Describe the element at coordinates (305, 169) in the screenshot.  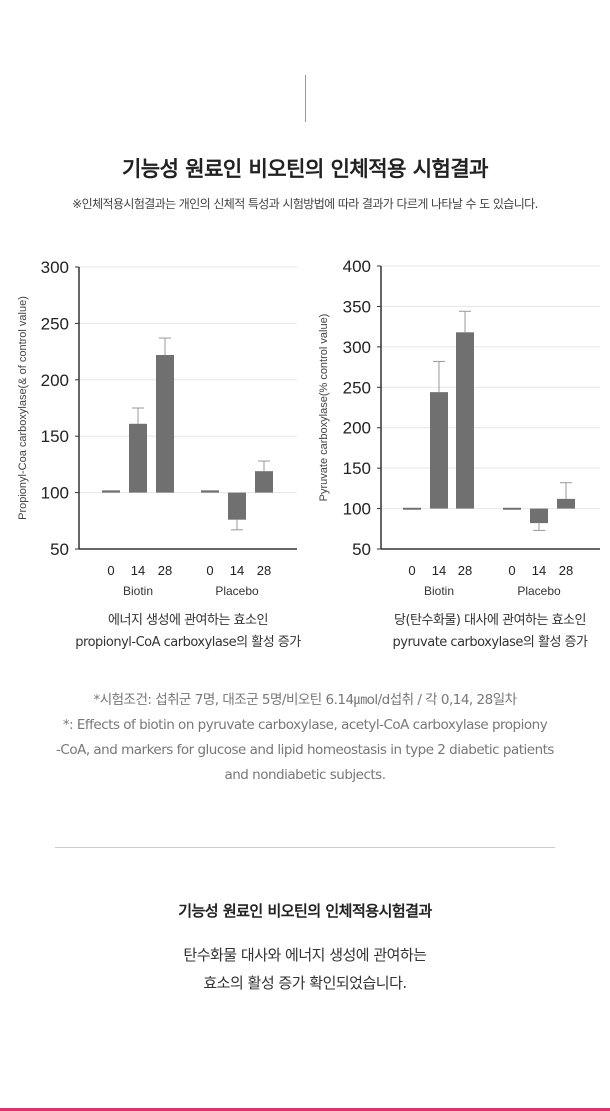
I see `page-title: 기능성 원료인 비오틴의 인체적용 시험결과` at that location.